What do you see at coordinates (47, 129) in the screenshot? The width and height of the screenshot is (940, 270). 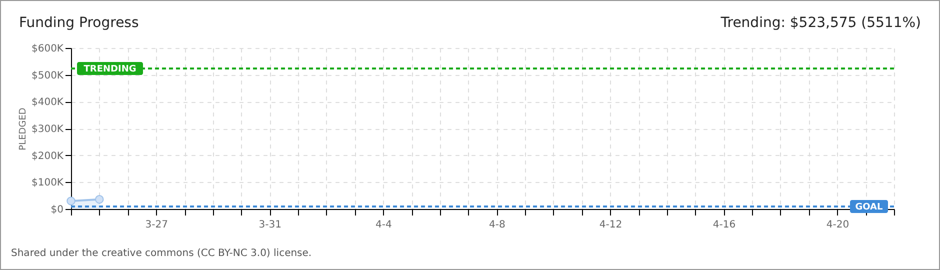 I see `y-tick-label: $300K` at bounding box center [47, 129].